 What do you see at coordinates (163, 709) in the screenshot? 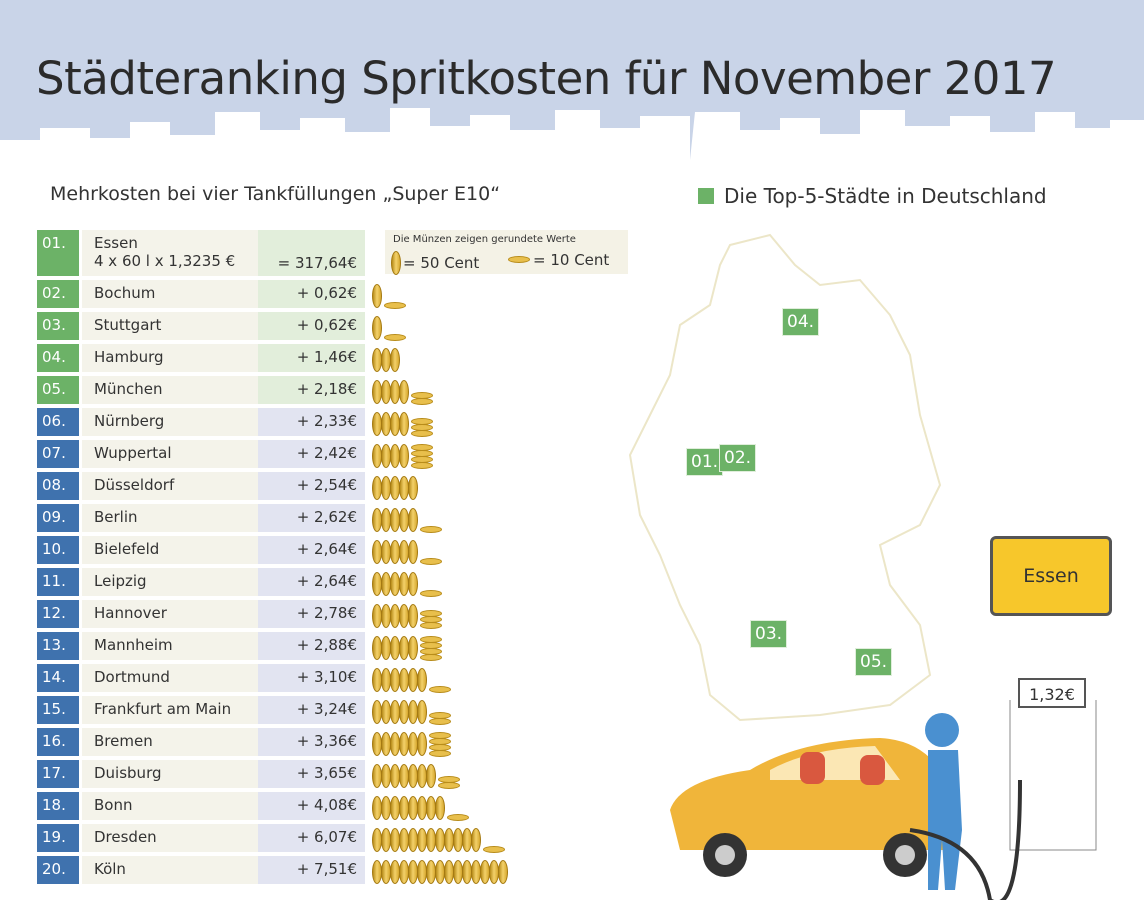
I see `city-label: Frankfurt am Main` at bounding box center [163, 709].